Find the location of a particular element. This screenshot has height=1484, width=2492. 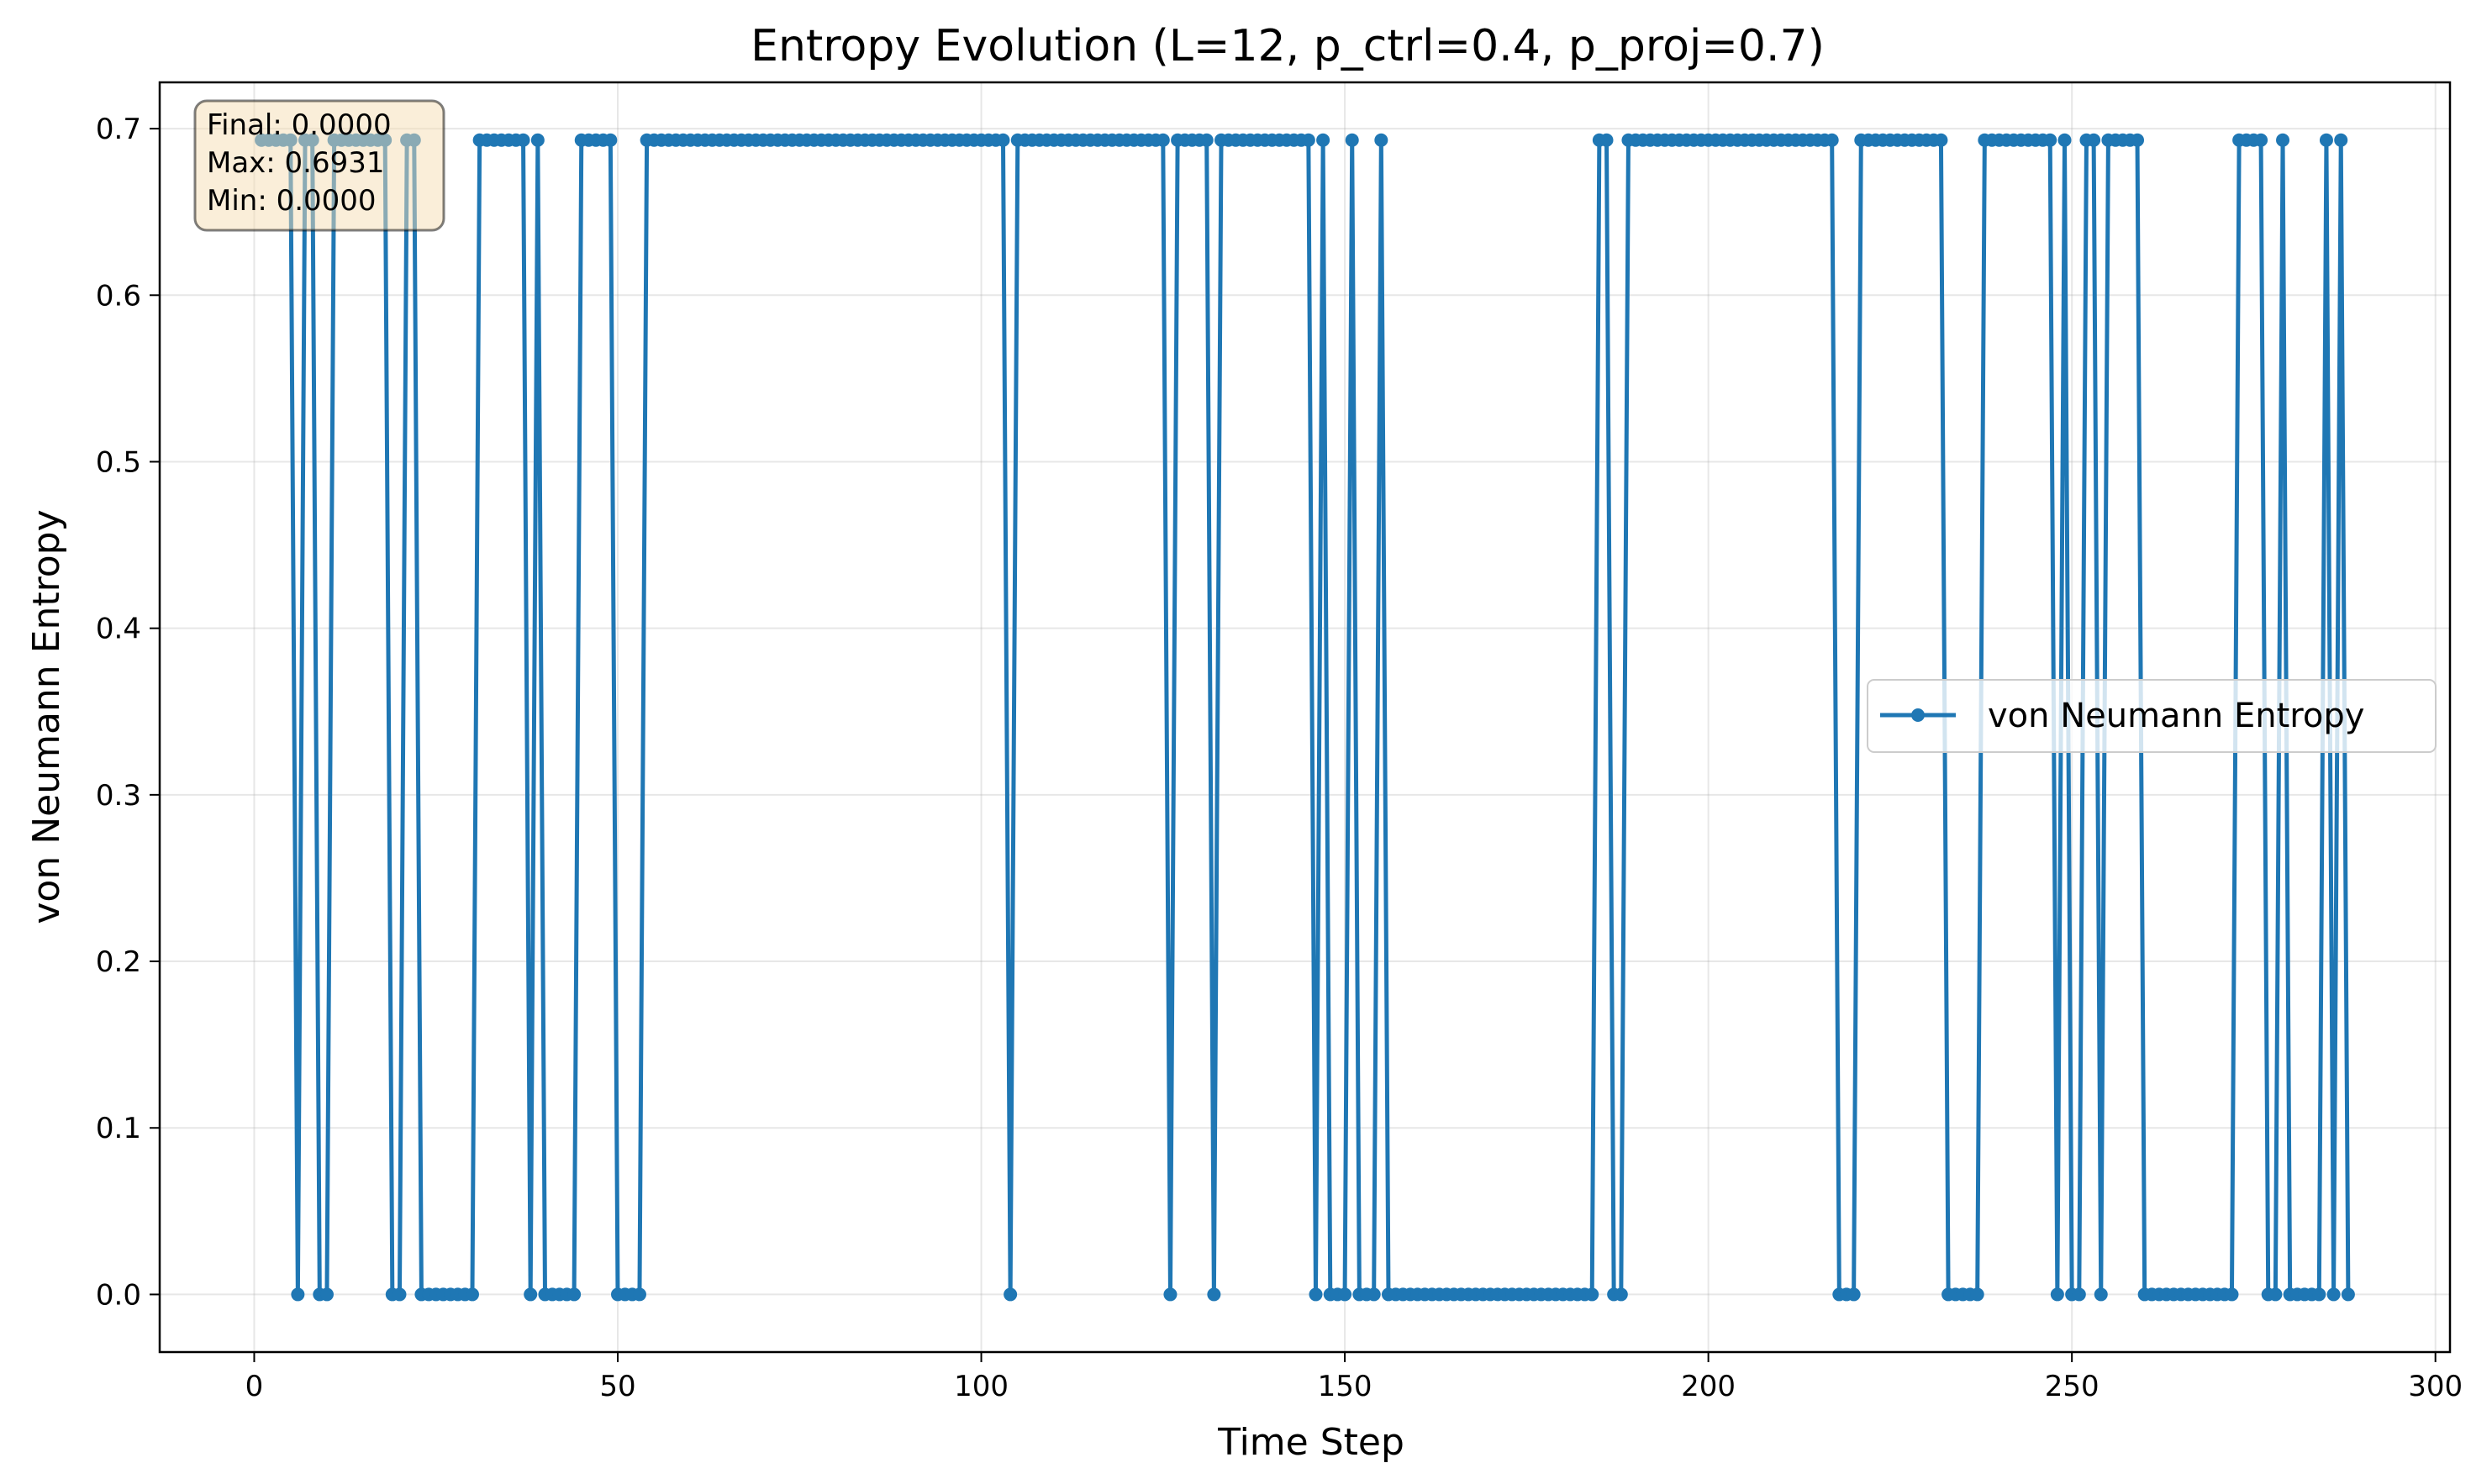

stats-final-value: Final: 0.0000 is located at coordinates (300, 125).